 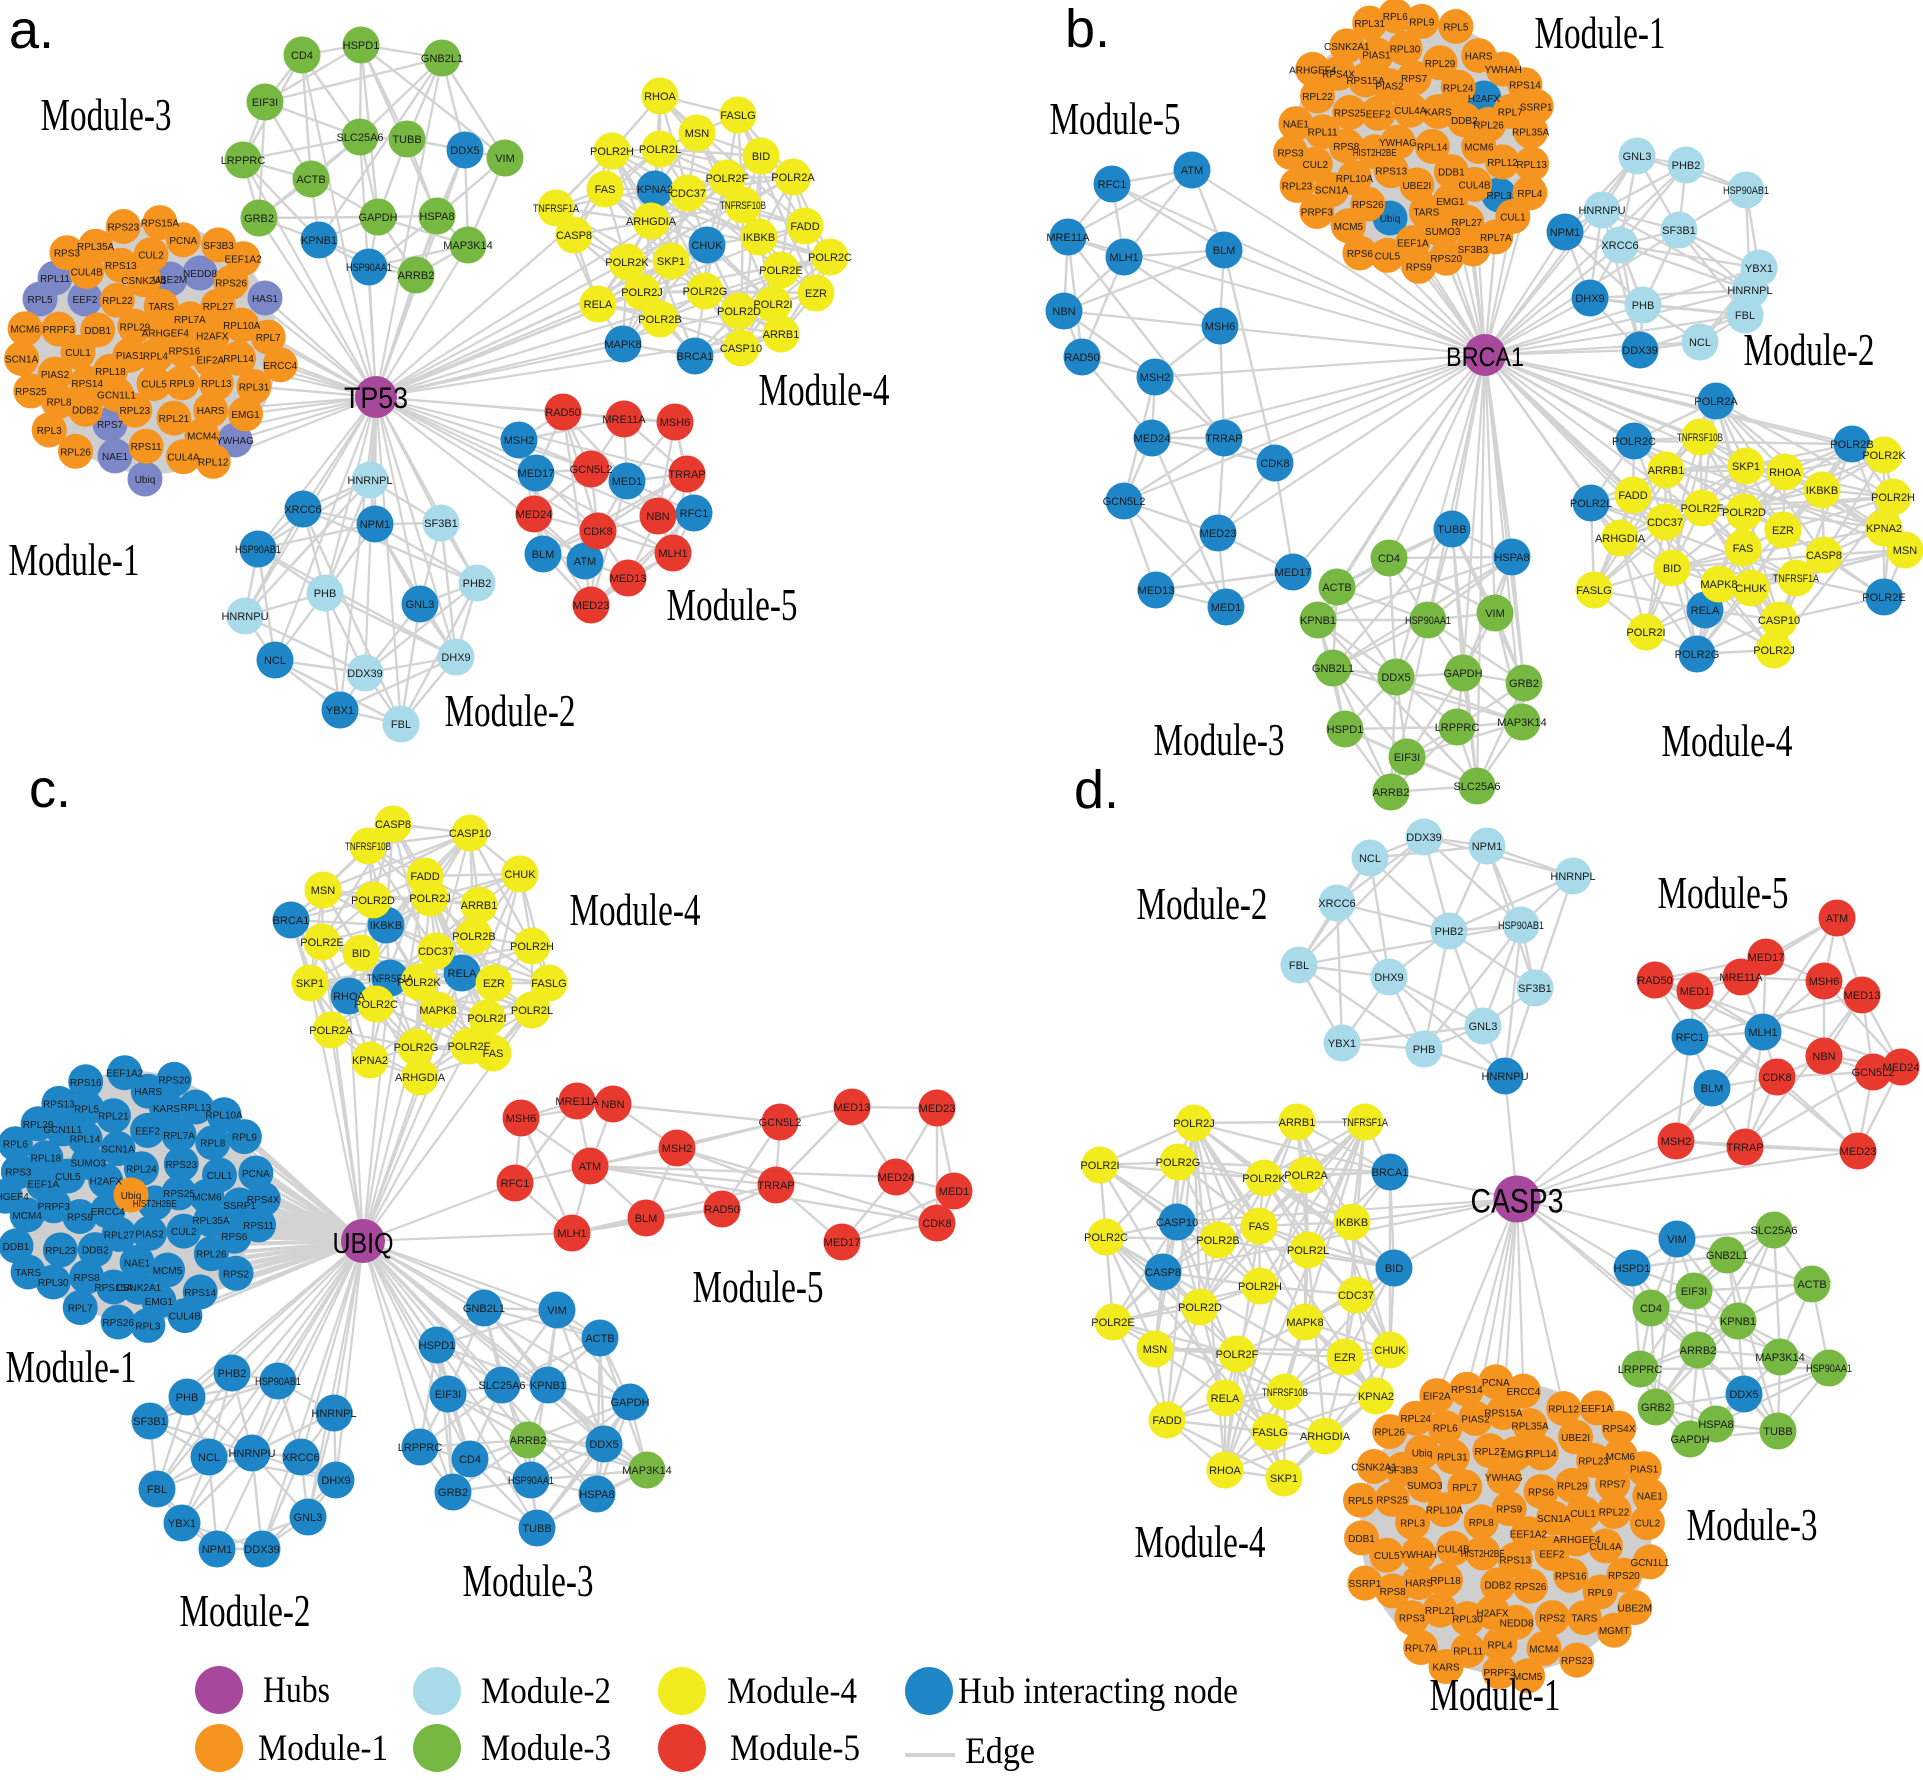 I want to click on svg-text: Module-1, so click(x=74, y=559).